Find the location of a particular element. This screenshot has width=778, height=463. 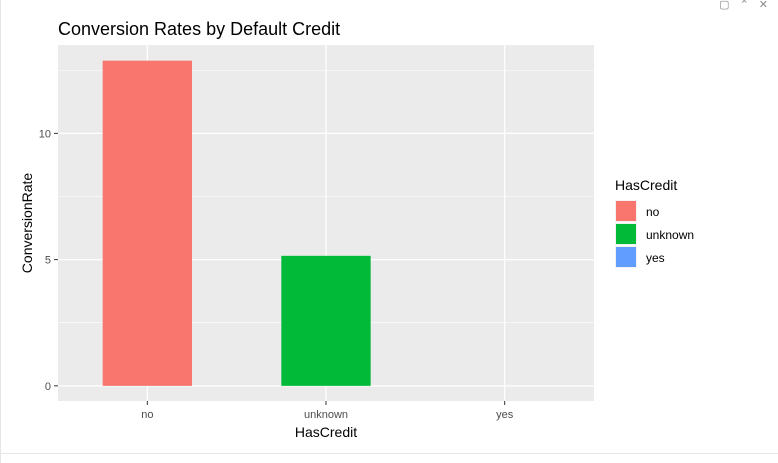

y-axis-ticks: 0 5 10 is located at coordinates (48, 260).